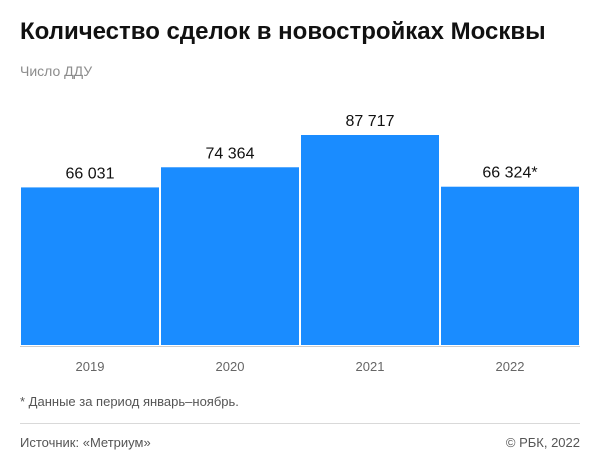  I want to click on footer-divider, so click(300, 423).